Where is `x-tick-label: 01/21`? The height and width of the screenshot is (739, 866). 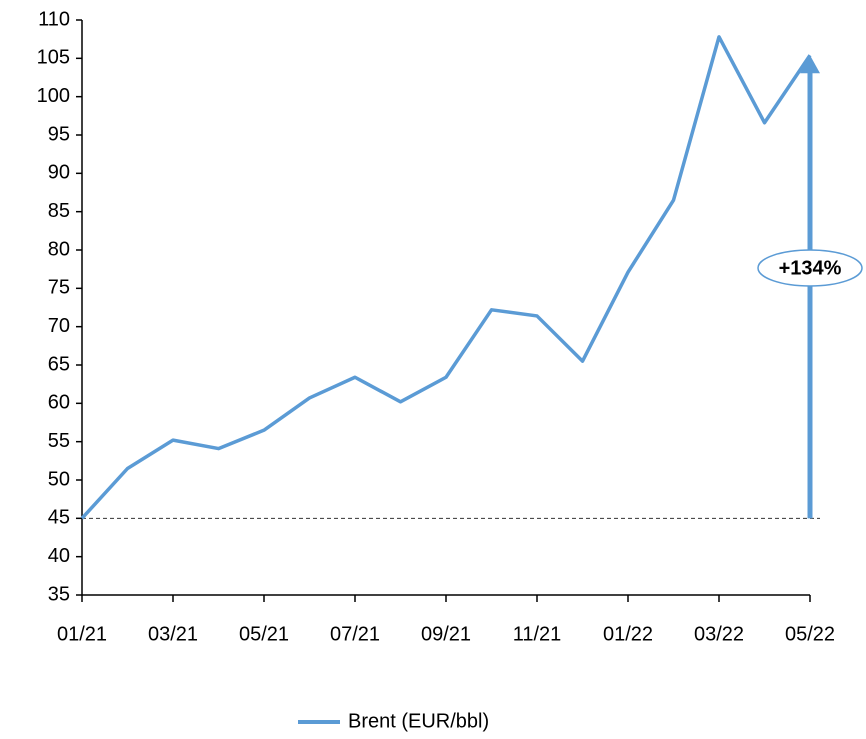
x-tick-label: 01/21 is located at coordinates (82, 634).